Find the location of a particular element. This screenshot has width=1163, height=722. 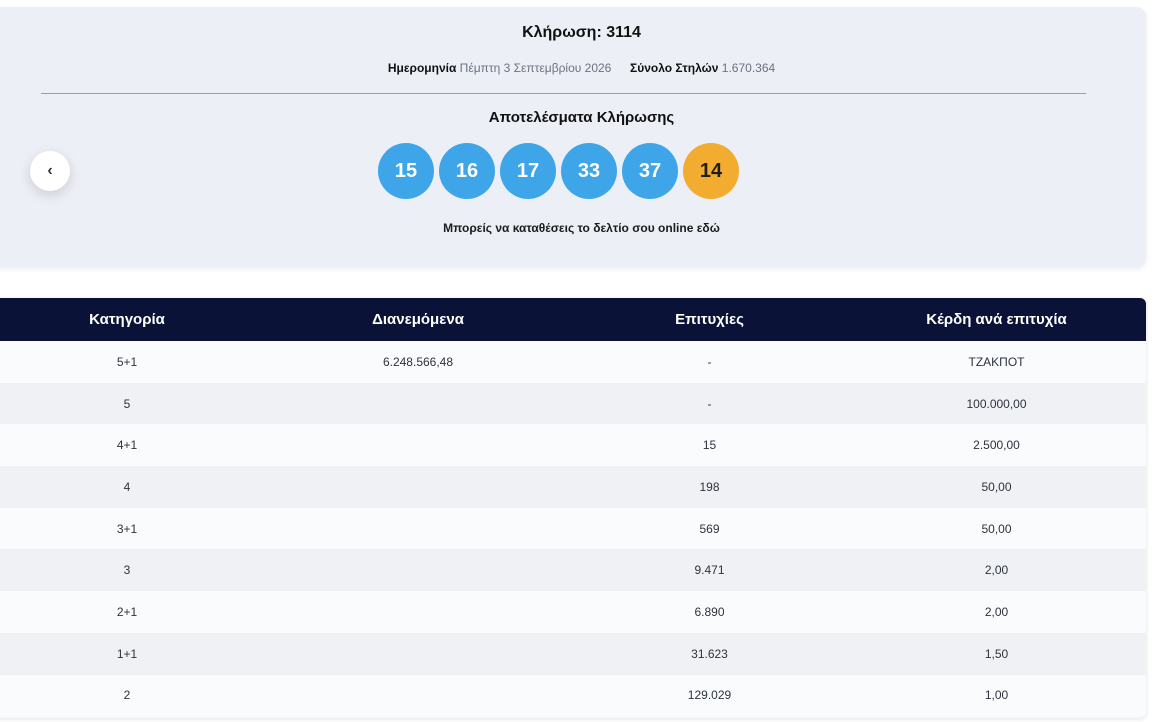

number-ball: 37 is located at coordinates (650, 171).